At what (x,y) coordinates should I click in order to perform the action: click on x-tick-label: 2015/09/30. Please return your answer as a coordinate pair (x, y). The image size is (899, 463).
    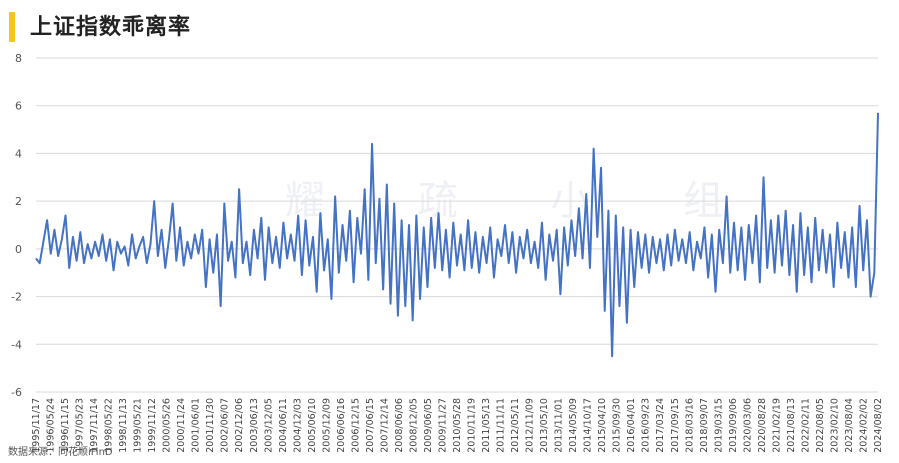
    Looking at the image, I should click on (617, 425).